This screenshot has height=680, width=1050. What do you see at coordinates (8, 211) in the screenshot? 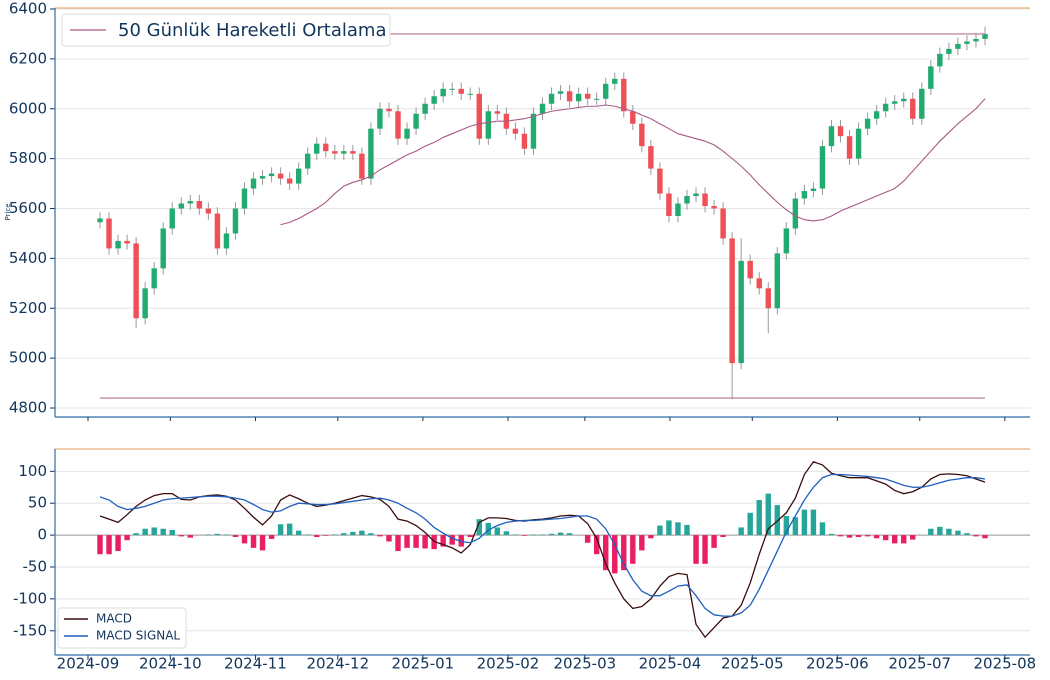
I see `y-axis-label: Price` at bounding box center [8, 211].